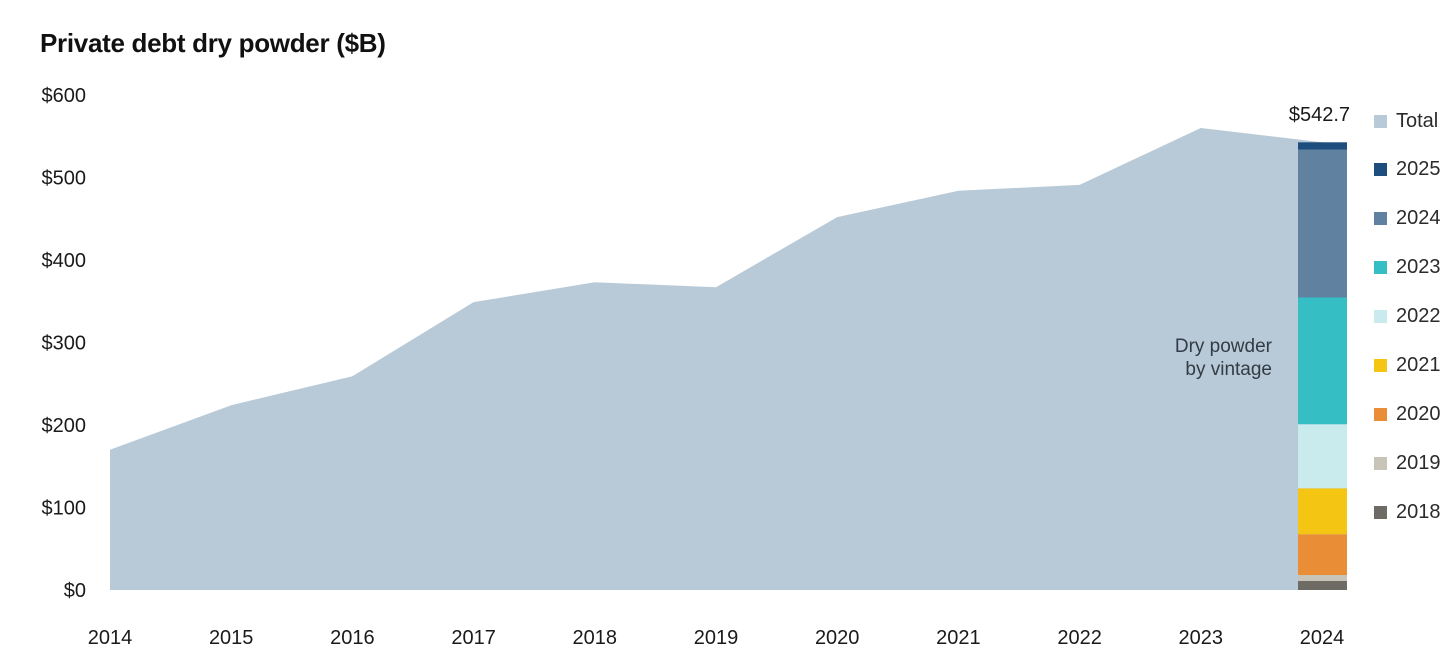 The height and width of the screenshot is (658, 1456). Describe the element at coordinates (473, 638) in the screenshot. I see `x-tick-2017: 2017` at that location.